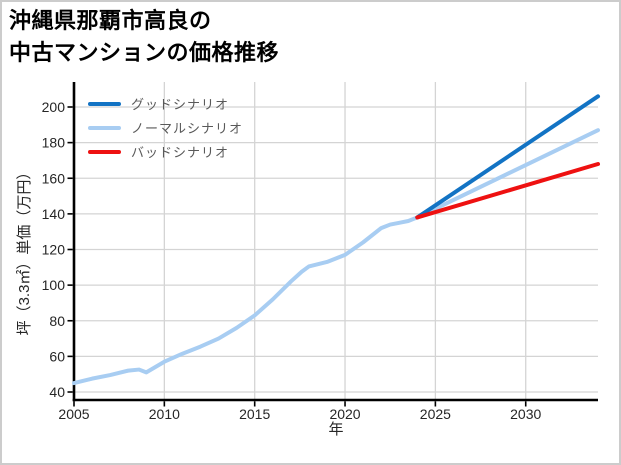  I want to click on forecast-line-good, so click(507, 157).